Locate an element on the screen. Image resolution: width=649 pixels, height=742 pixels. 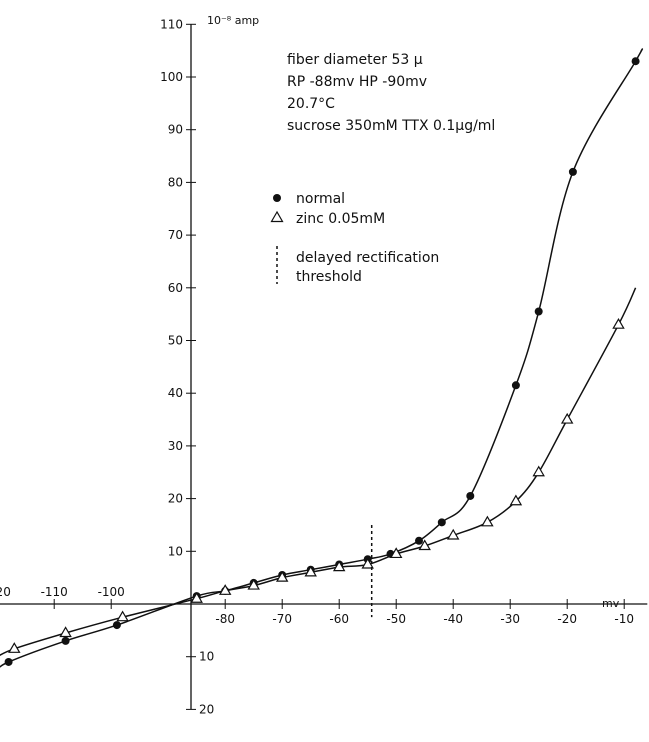
y-tick-label: 50 is located at coordinates (175, 341).